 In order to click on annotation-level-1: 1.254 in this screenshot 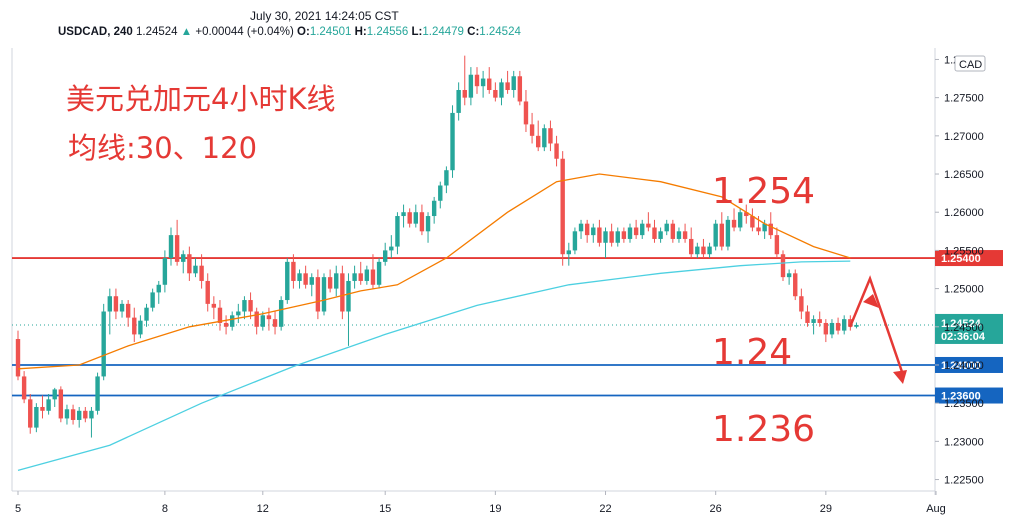, I will do `click(763, 191)`.